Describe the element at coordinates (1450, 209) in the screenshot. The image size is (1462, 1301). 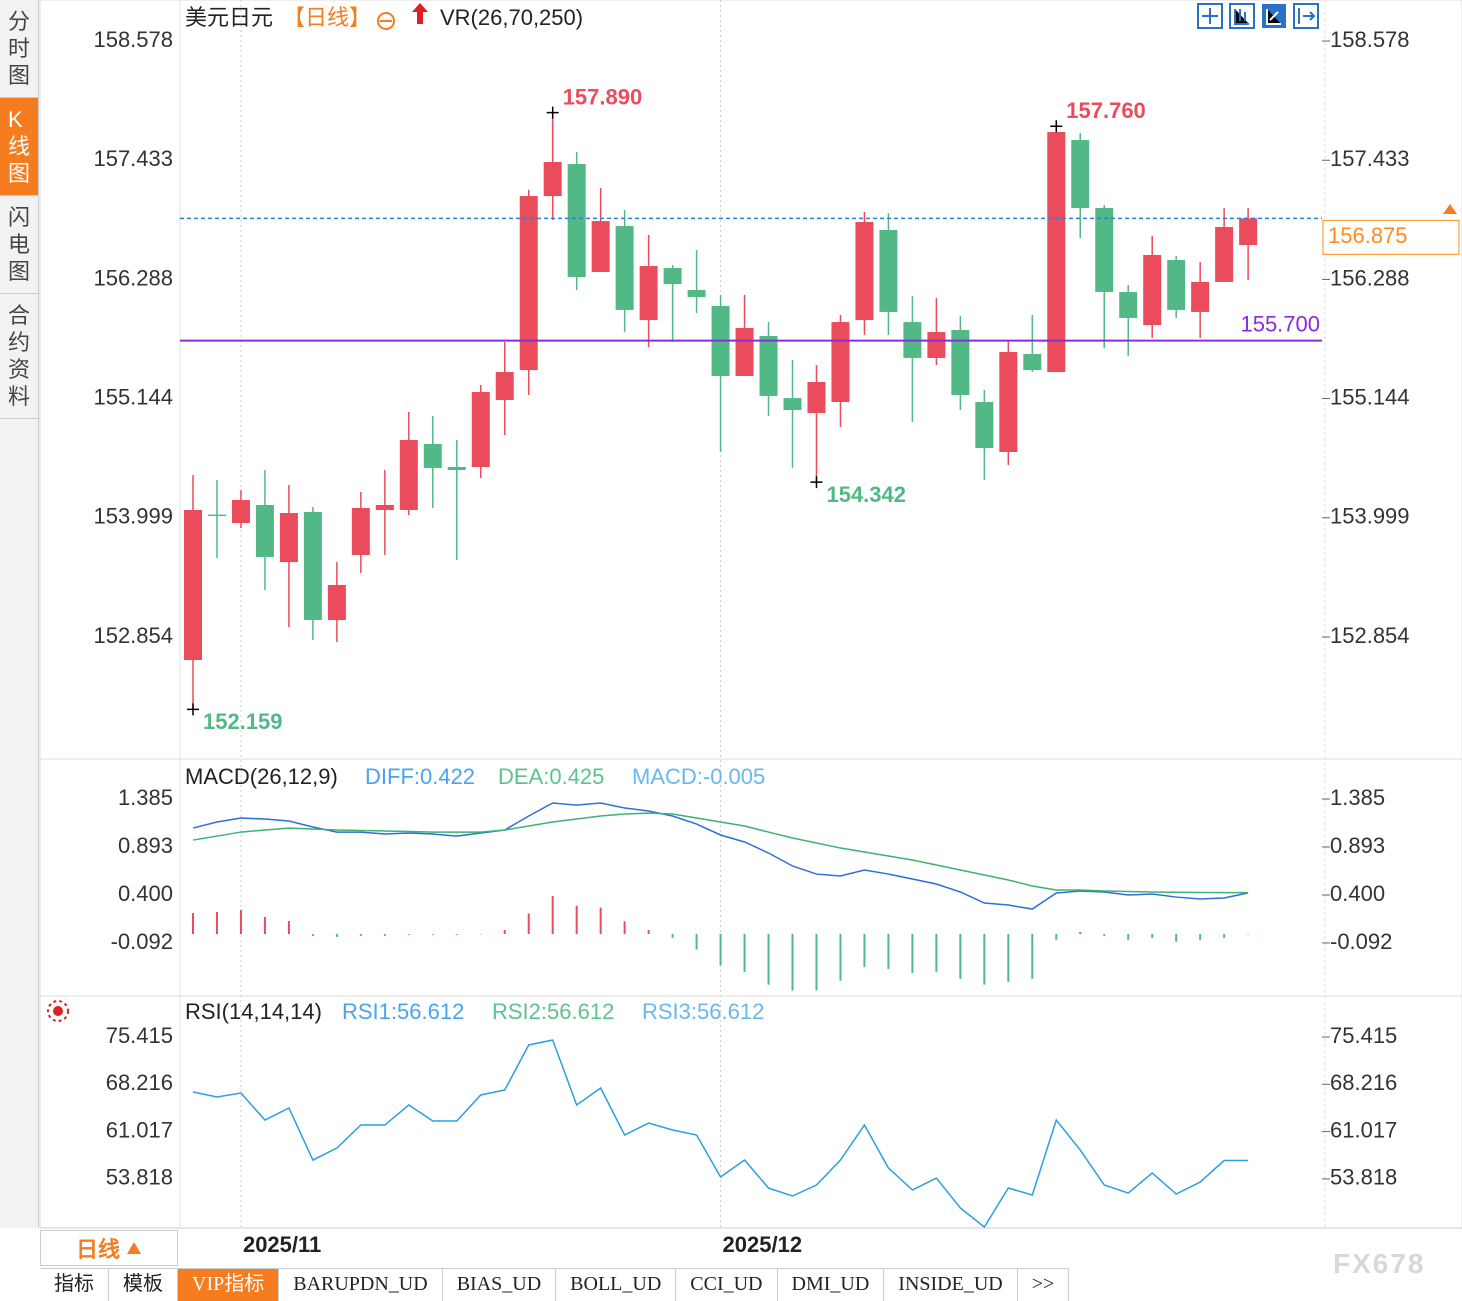
I see `price-marker` at that location.